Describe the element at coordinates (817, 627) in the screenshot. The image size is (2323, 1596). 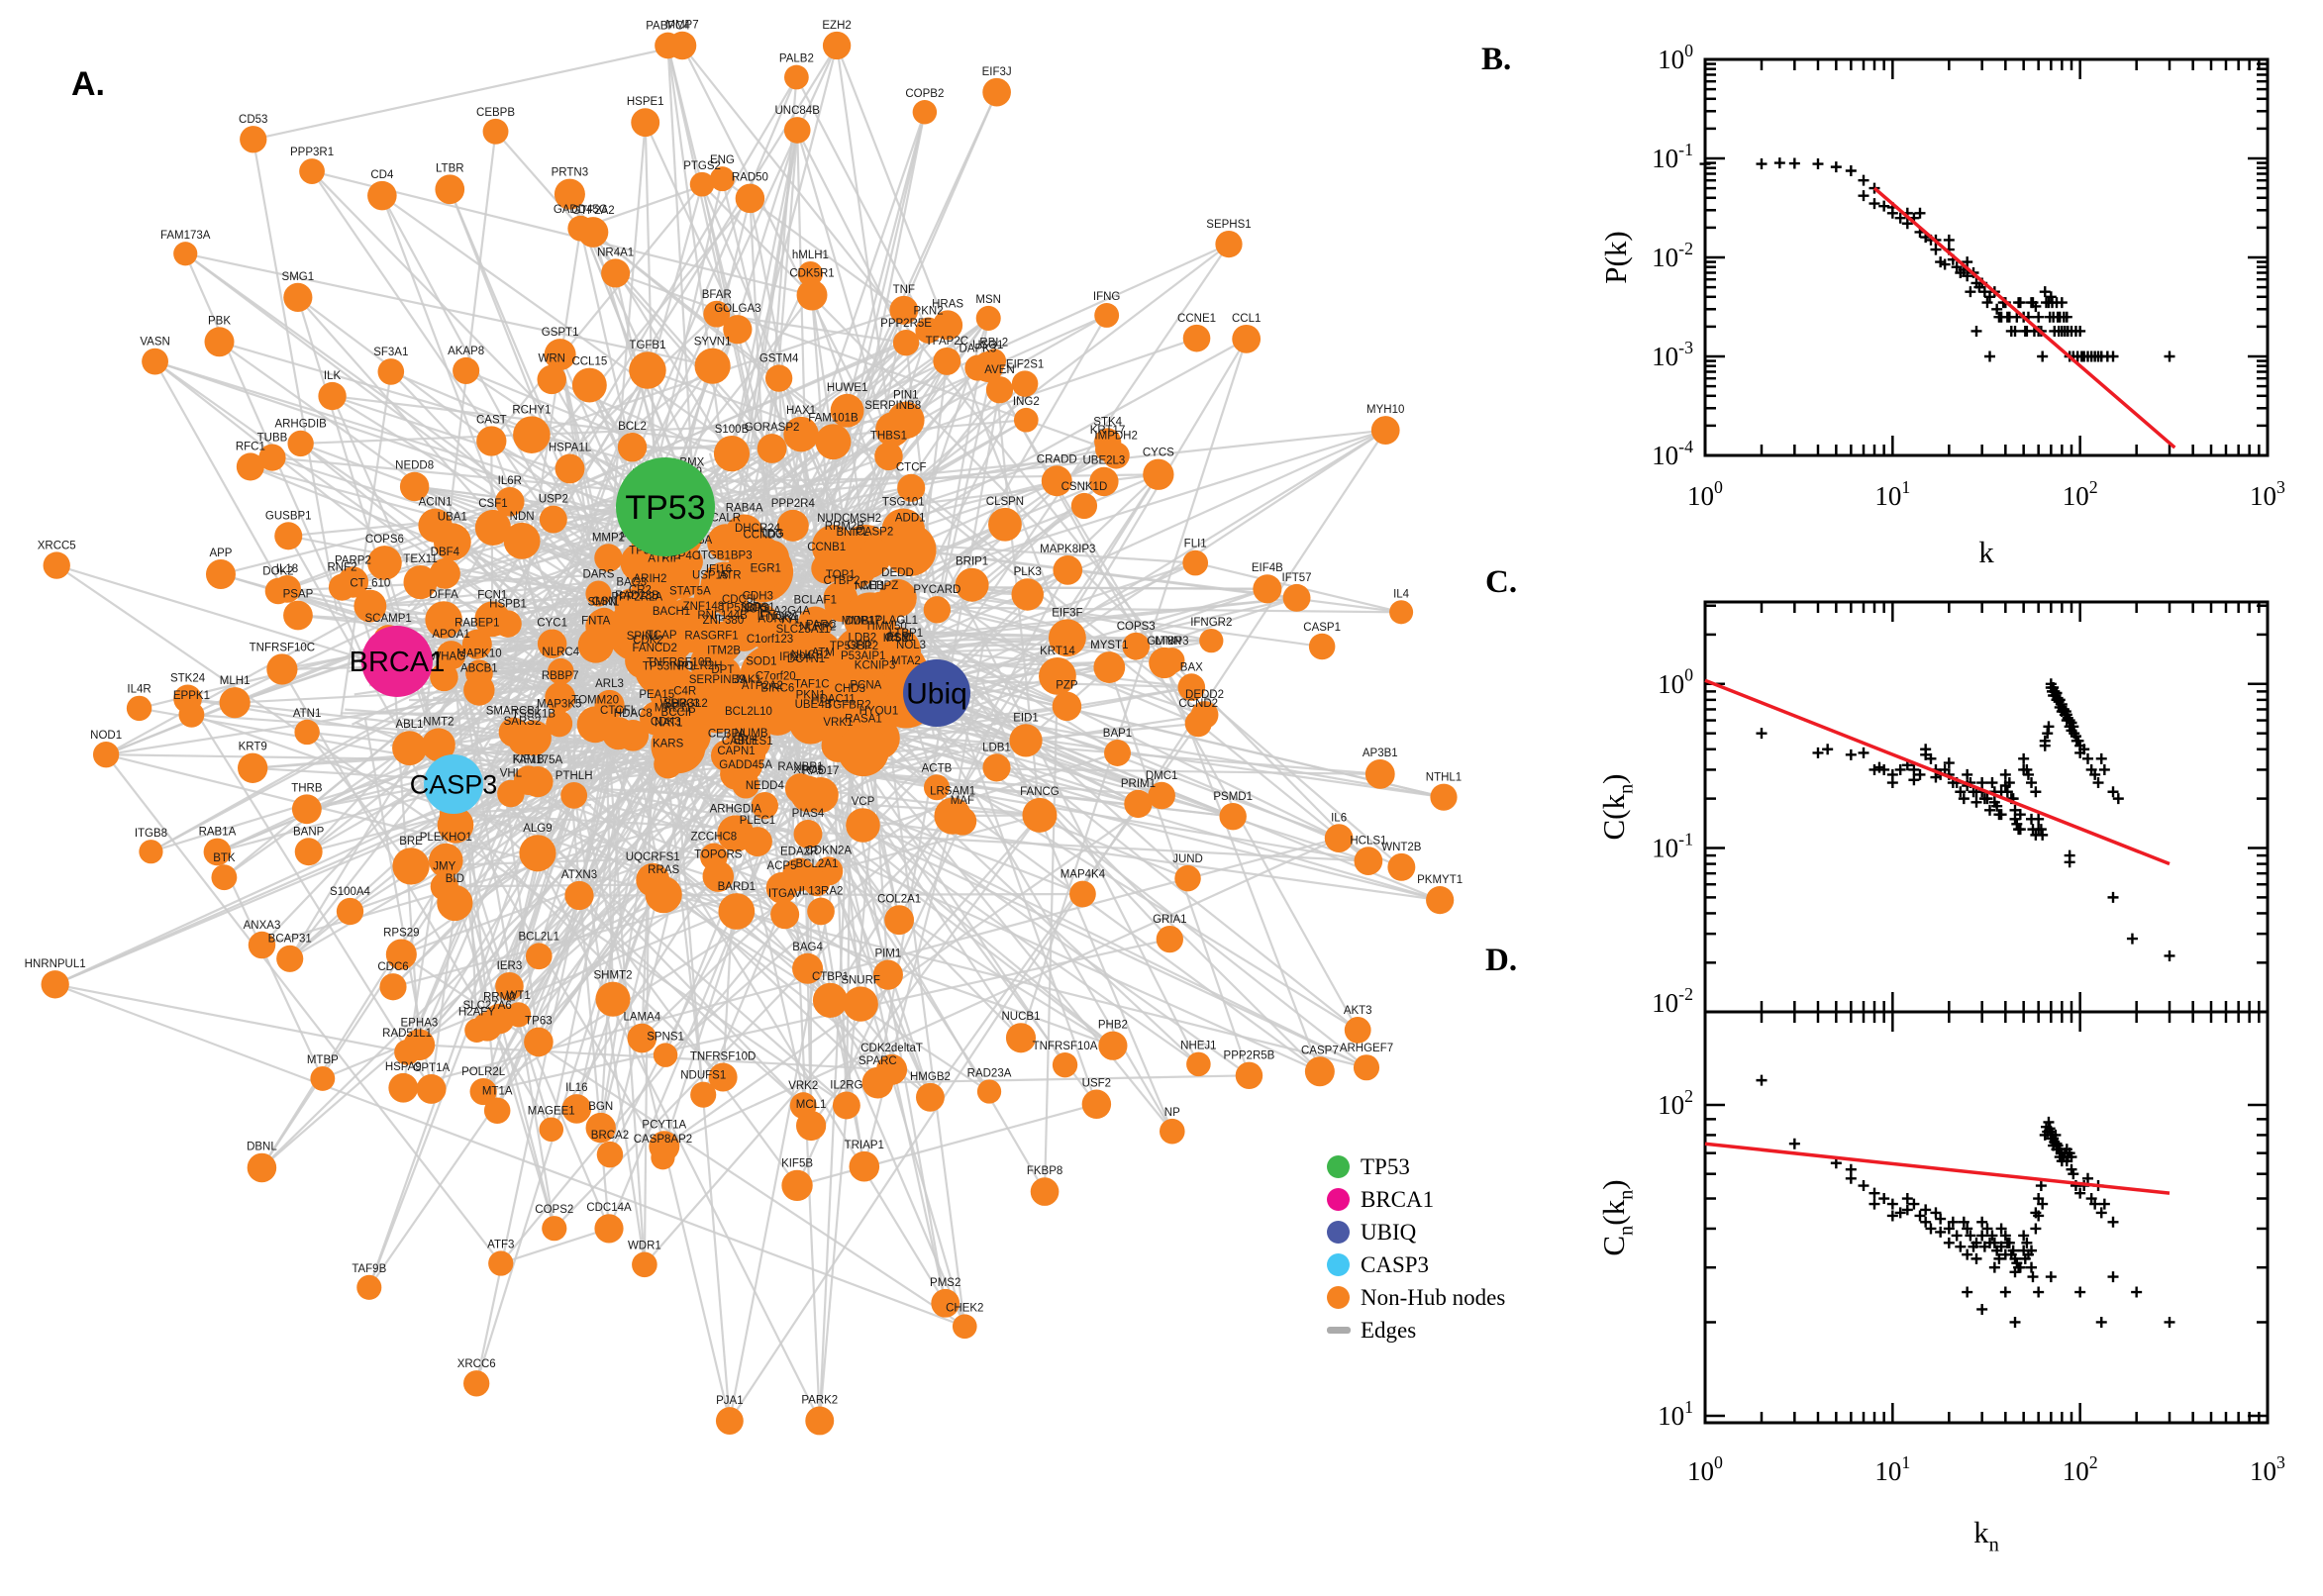
I see `node-label: NLRP2` at that location.